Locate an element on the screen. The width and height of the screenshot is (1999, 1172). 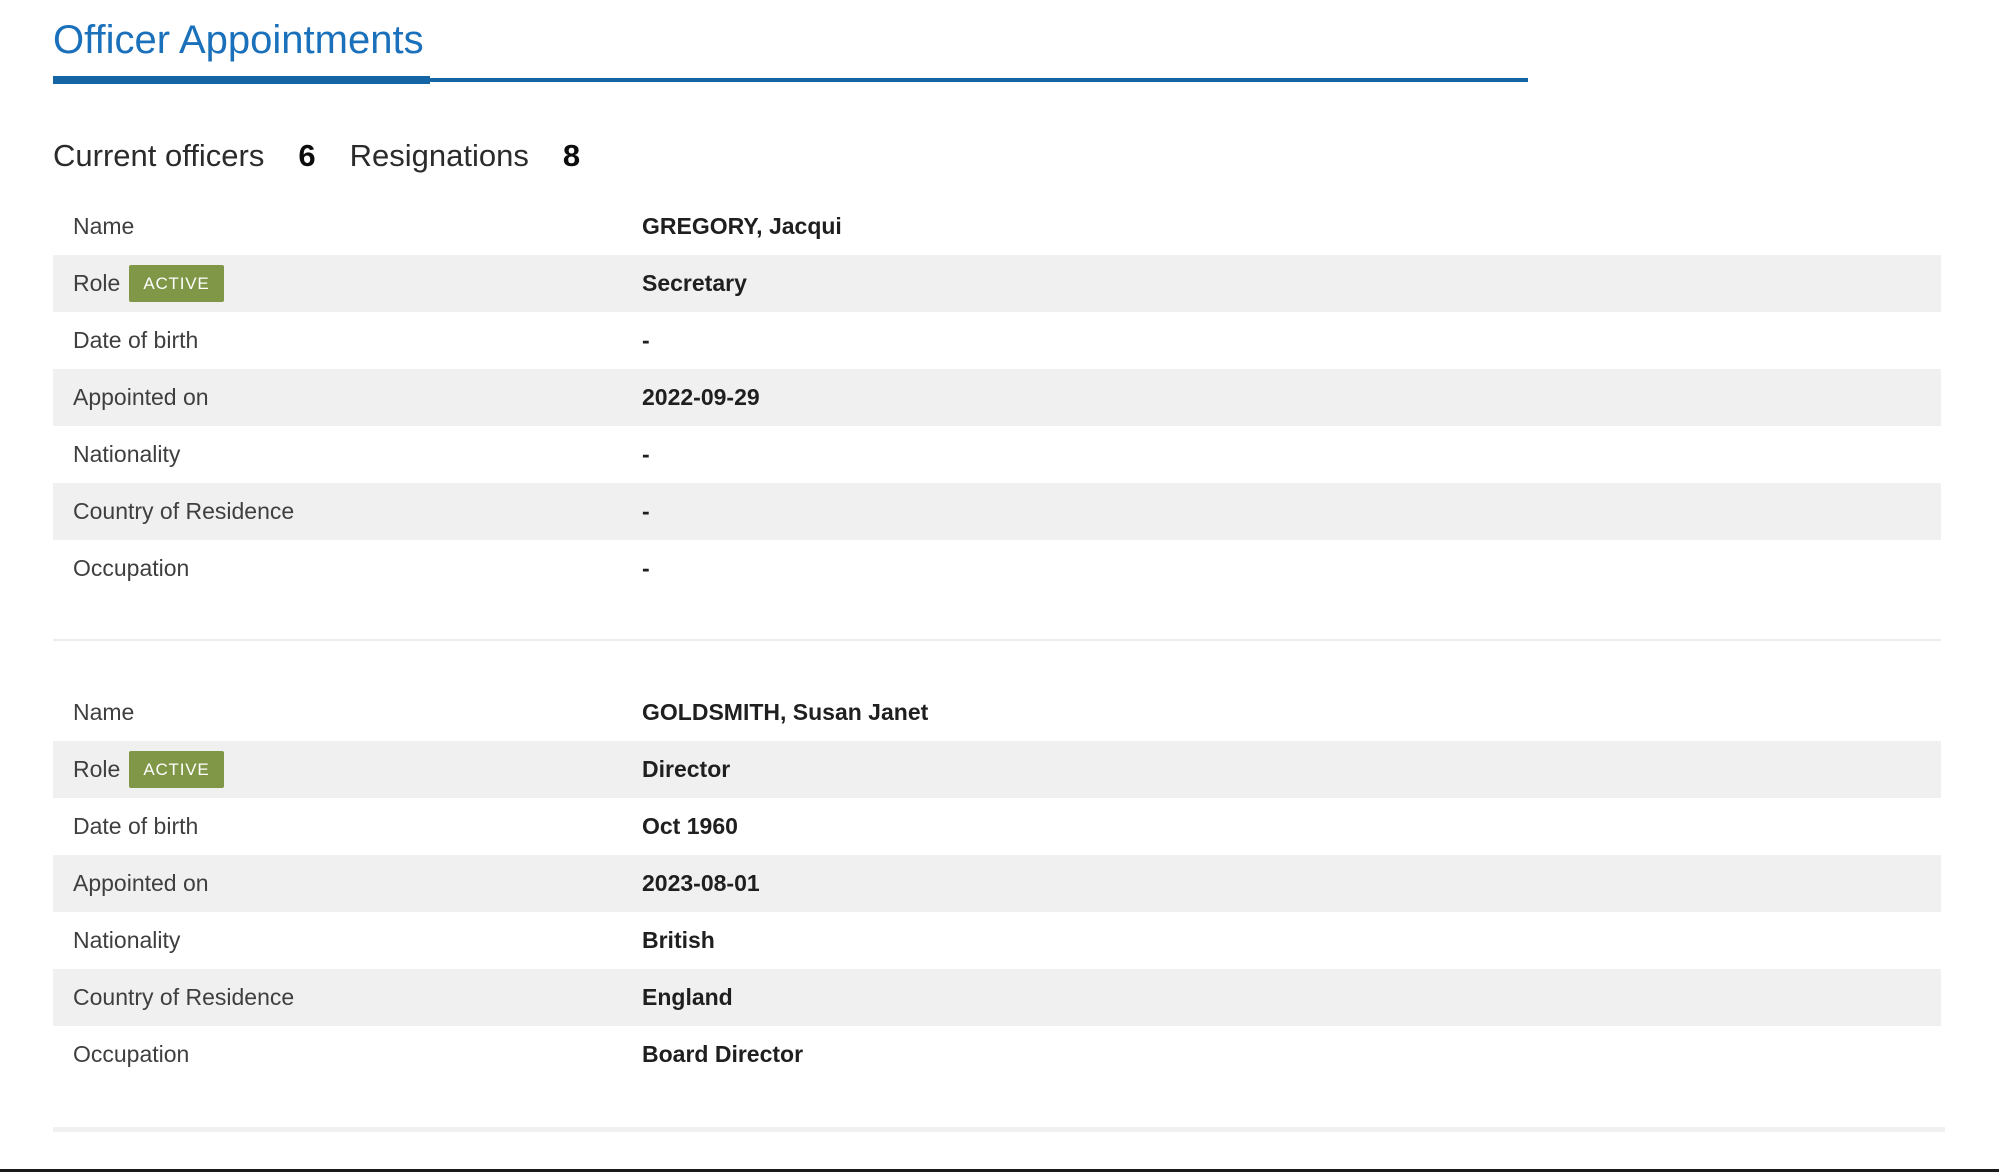
table-row: Occupation Board Director is located at coordinates (997, 1054).